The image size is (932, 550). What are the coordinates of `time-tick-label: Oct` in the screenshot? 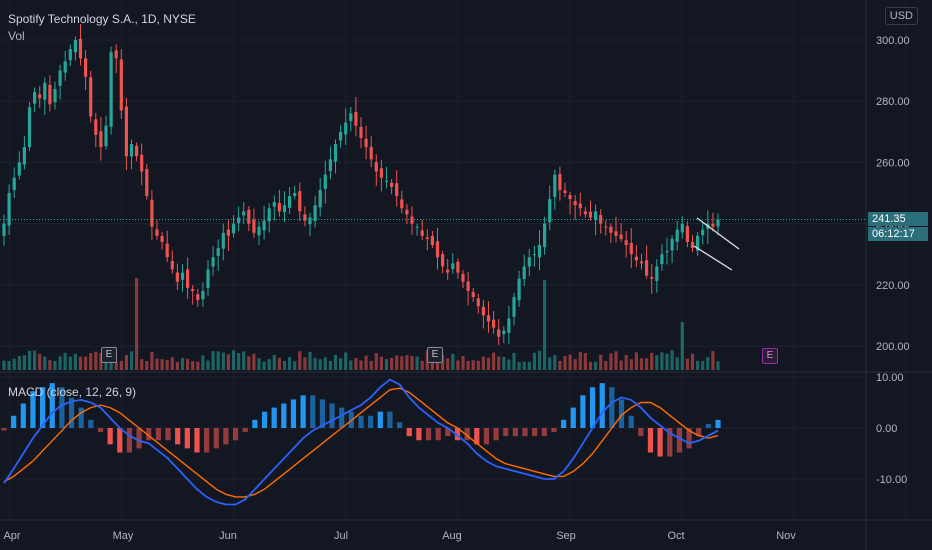 It's located at (675, 536).